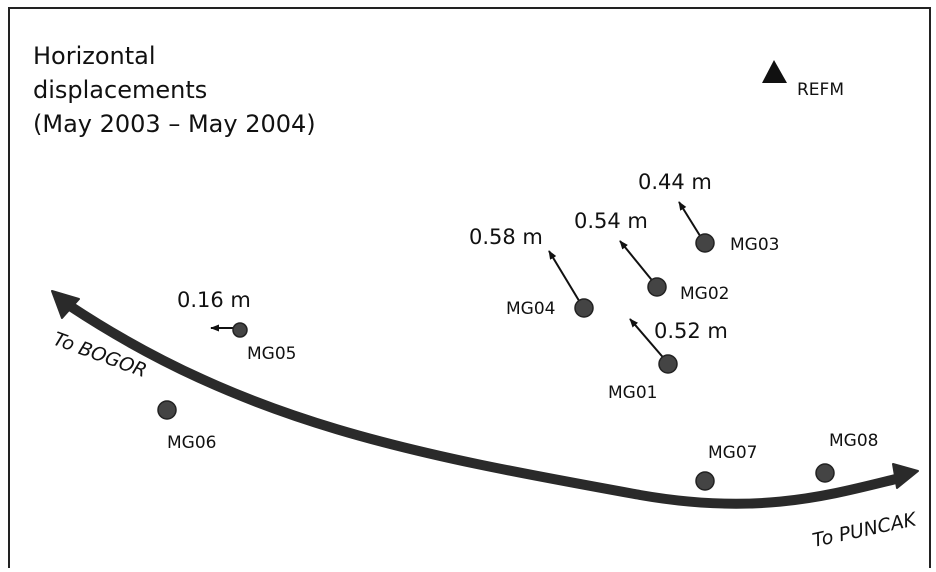 This screenshot has height=572, width=936. What do you see at coordinates (530, 309) in the screenshot?
I see `station-label: MG04` at bounding box center [530, 309].